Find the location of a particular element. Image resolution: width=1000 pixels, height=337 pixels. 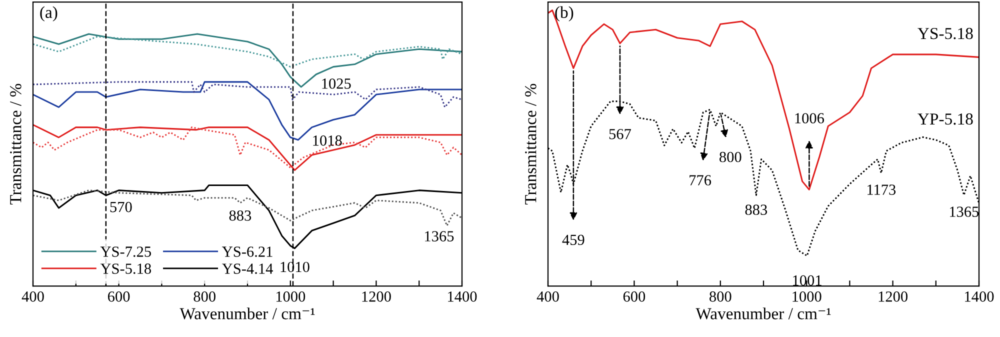

legend-label: YS-5.18 is located at coordinates (125, 269).